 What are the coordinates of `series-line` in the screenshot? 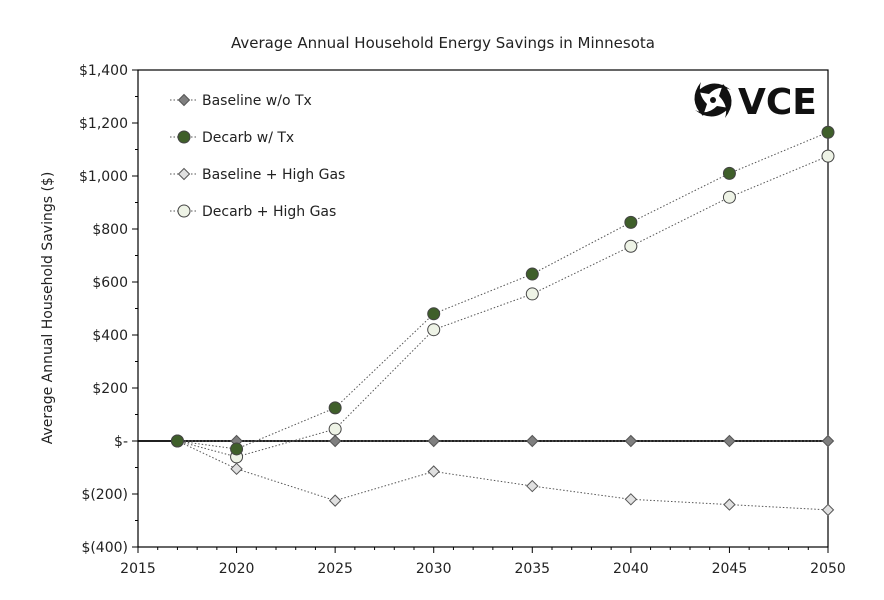 It's located at (503, 475).